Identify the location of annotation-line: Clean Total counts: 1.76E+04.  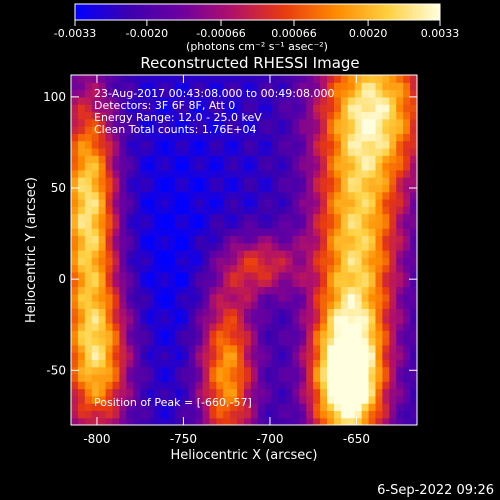
(175, 129).